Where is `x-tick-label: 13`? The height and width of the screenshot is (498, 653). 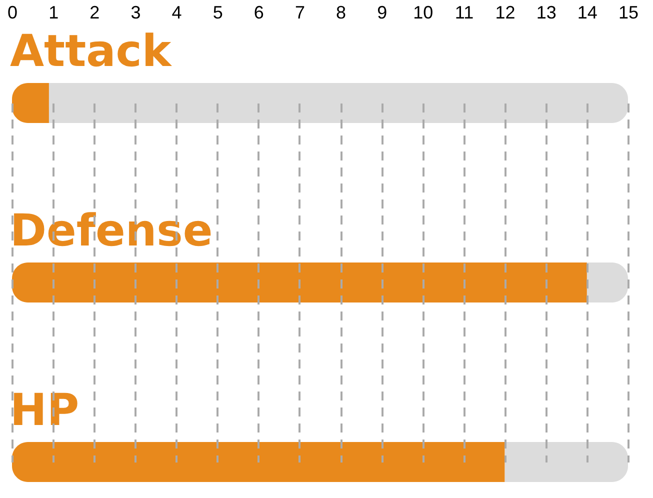 x-tick-label: 13 is located at coordinates (546, 12).